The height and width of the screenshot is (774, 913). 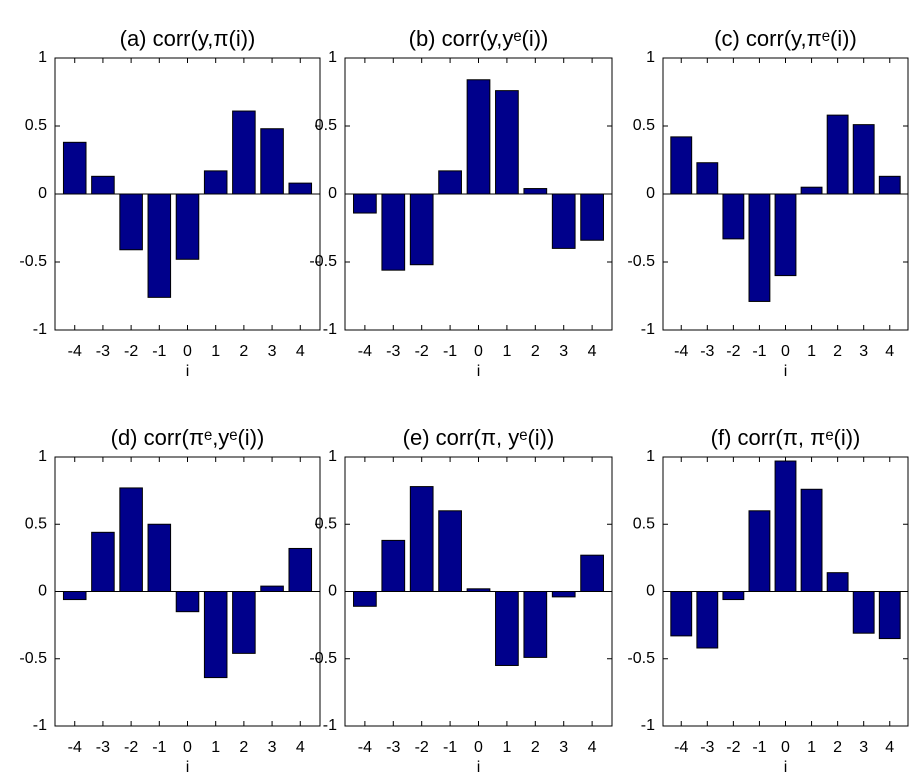 I want to click on chart-title: (a) corr(y,π(i)), so click(x=188, y=38).